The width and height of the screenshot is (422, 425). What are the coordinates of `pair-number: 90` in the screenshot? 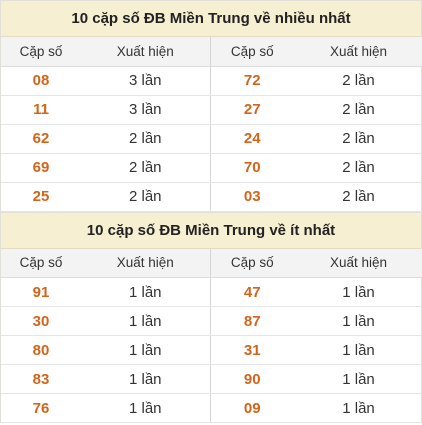 It's located at (251, 379).